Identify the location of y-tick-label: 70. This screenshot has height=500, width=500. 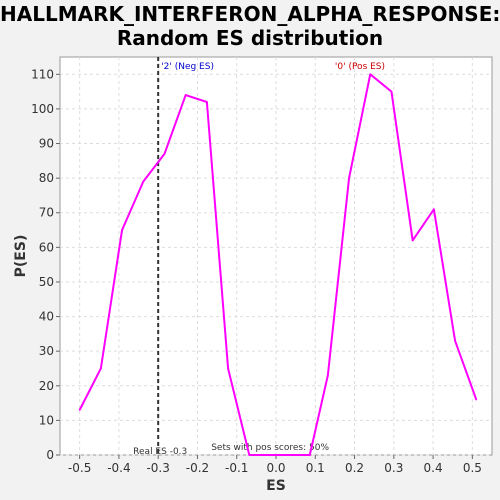
(46, 213).